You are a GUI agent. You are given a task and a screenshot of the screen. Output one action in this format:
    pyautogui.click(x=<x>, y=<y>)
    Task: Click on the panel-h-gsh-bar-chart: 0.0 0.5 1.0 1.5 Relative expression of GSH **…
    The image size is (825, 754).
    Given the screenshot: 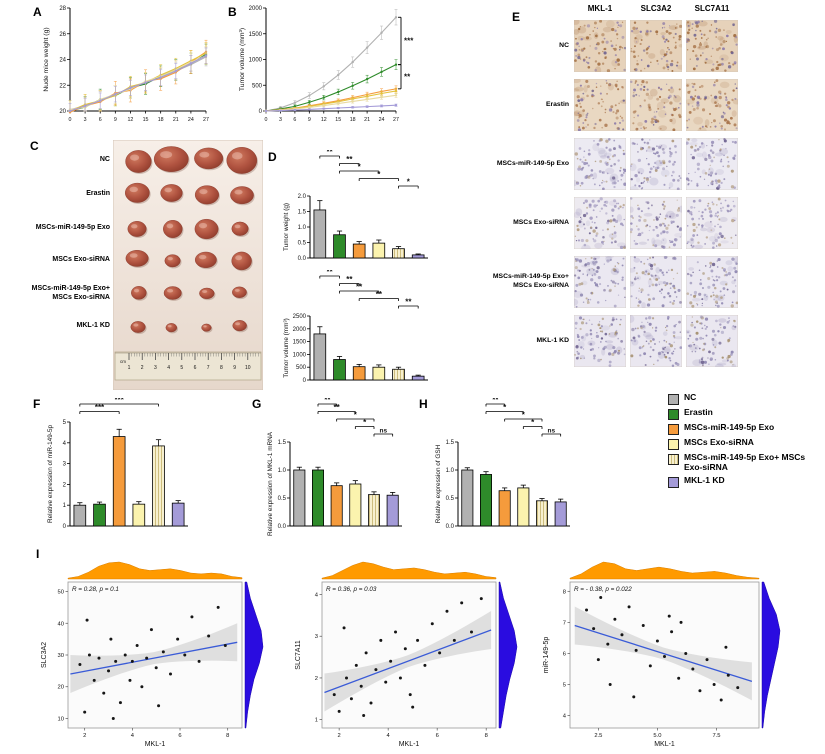 What is the action you would take?
    pyautogui.click(x=503, y=467)
    